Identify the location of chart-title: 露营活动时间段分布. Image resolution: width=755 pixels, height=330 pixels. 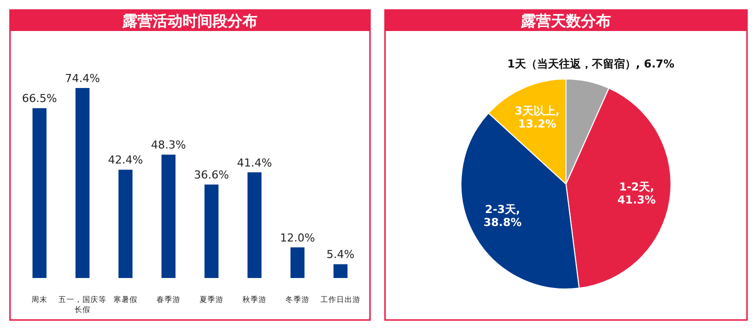
(190, 21).